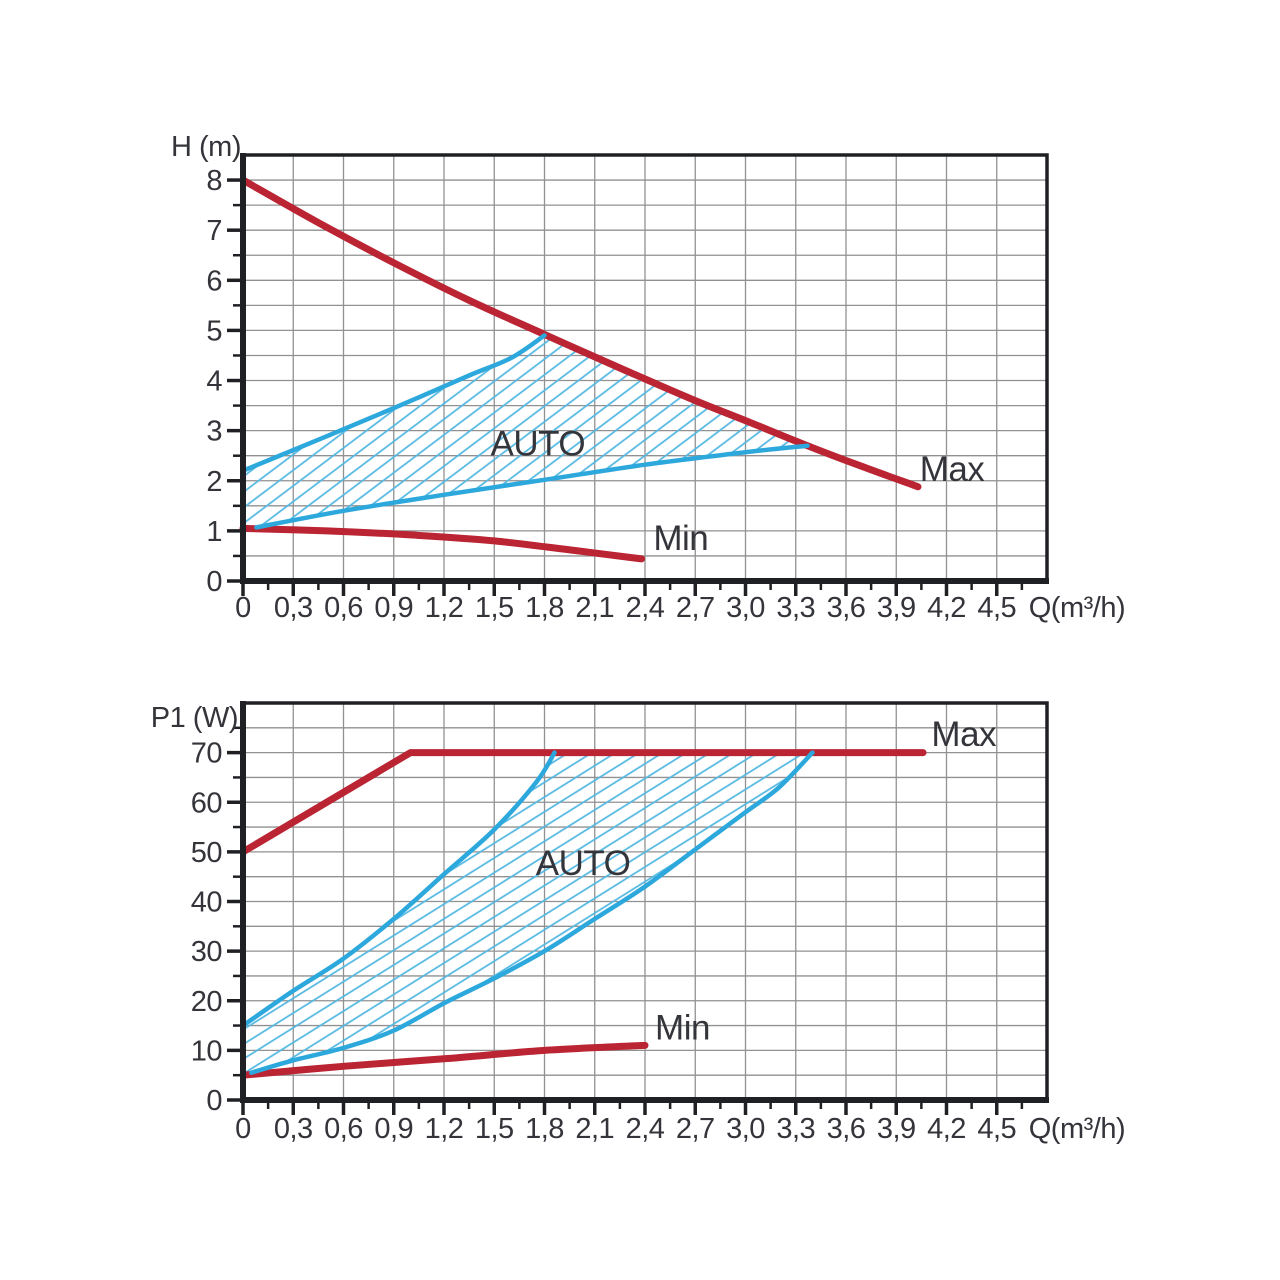 This screenshot has height=1280, width=1280. Describe the element at coordinates (214, 331) in the screenshot. I see `y-tick-label: 5` at that location.